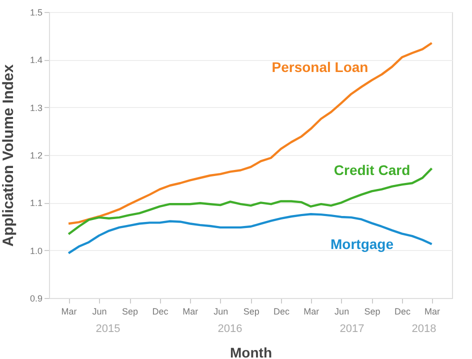 The image size is (472, 359). What do you see at coordinates (8, 155) in the screenshot?
I see `y-axis-title: Application Volume Index` at bounding box center [8, 155].